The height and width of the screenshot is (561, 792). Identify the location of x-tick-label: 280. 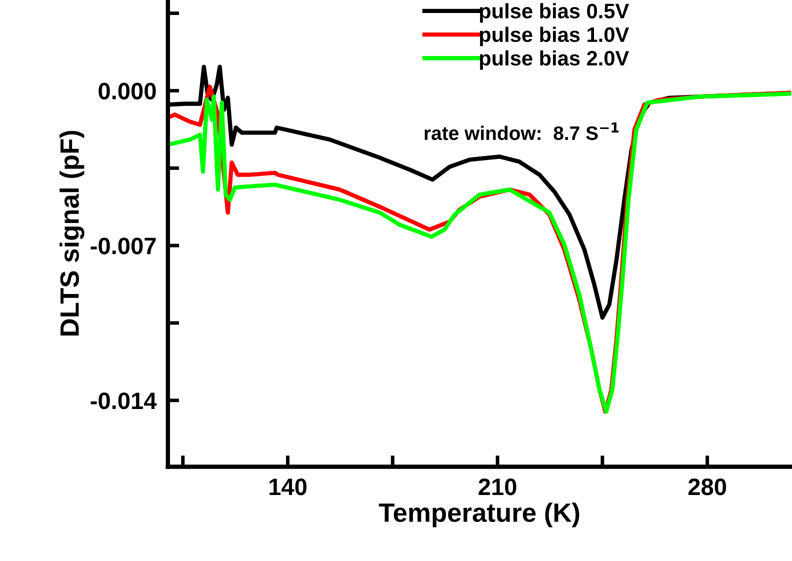
(707, 487).